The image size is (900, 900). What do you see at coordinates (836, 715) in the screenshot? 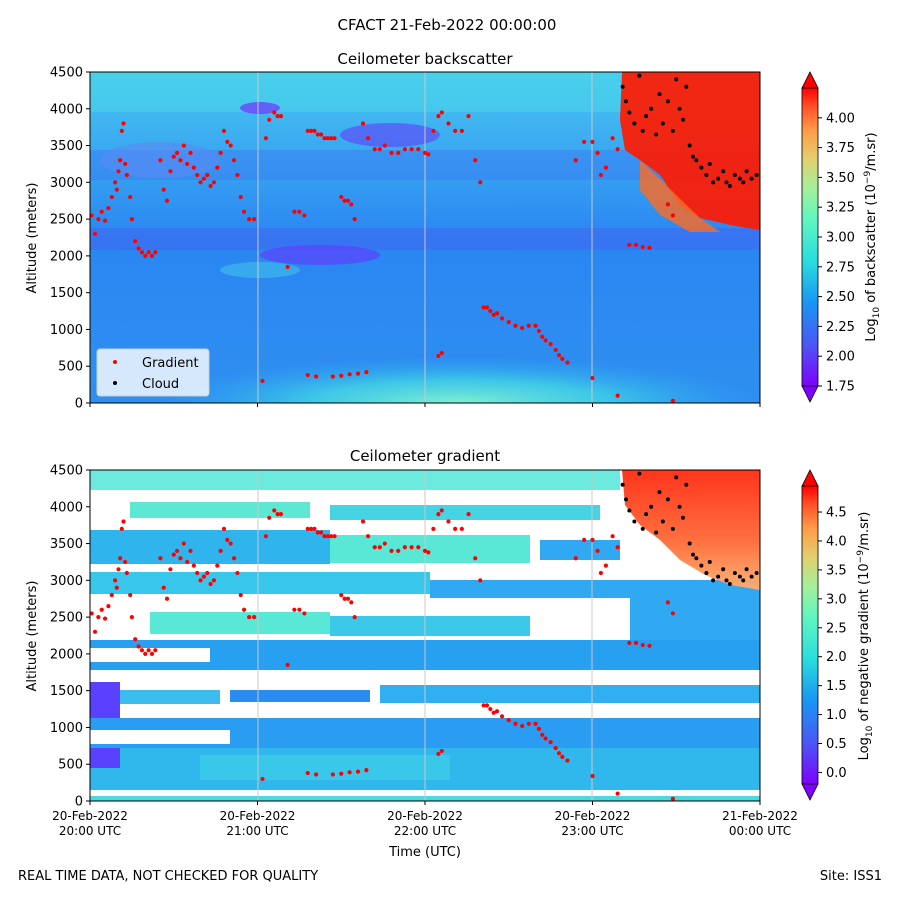
I see `colorbar-tick-label: 1.0` at bounding box center [836, 715].